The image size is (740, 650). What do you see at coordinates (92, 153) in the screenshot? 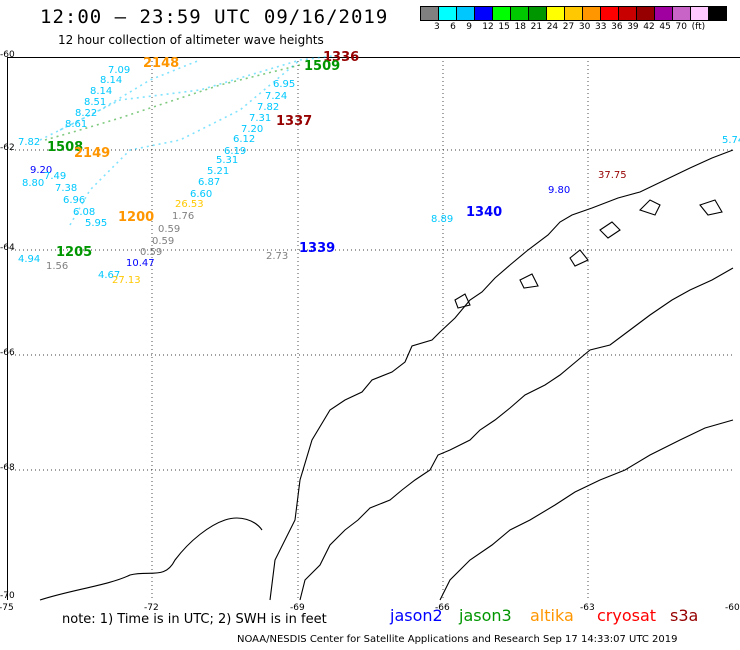
I see `pass-time-label: 2149` at bounding box center [92, 153].